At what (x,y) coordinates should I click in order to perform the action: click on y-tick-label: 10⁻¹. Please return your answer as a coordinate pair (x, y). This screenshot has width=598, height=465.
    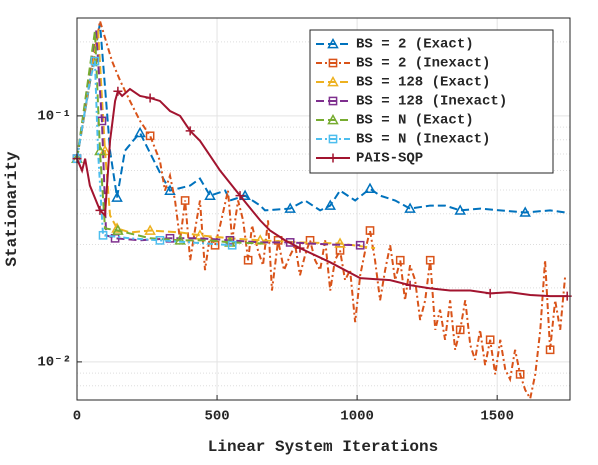
    Looking at the image, I should click on (54, 117).